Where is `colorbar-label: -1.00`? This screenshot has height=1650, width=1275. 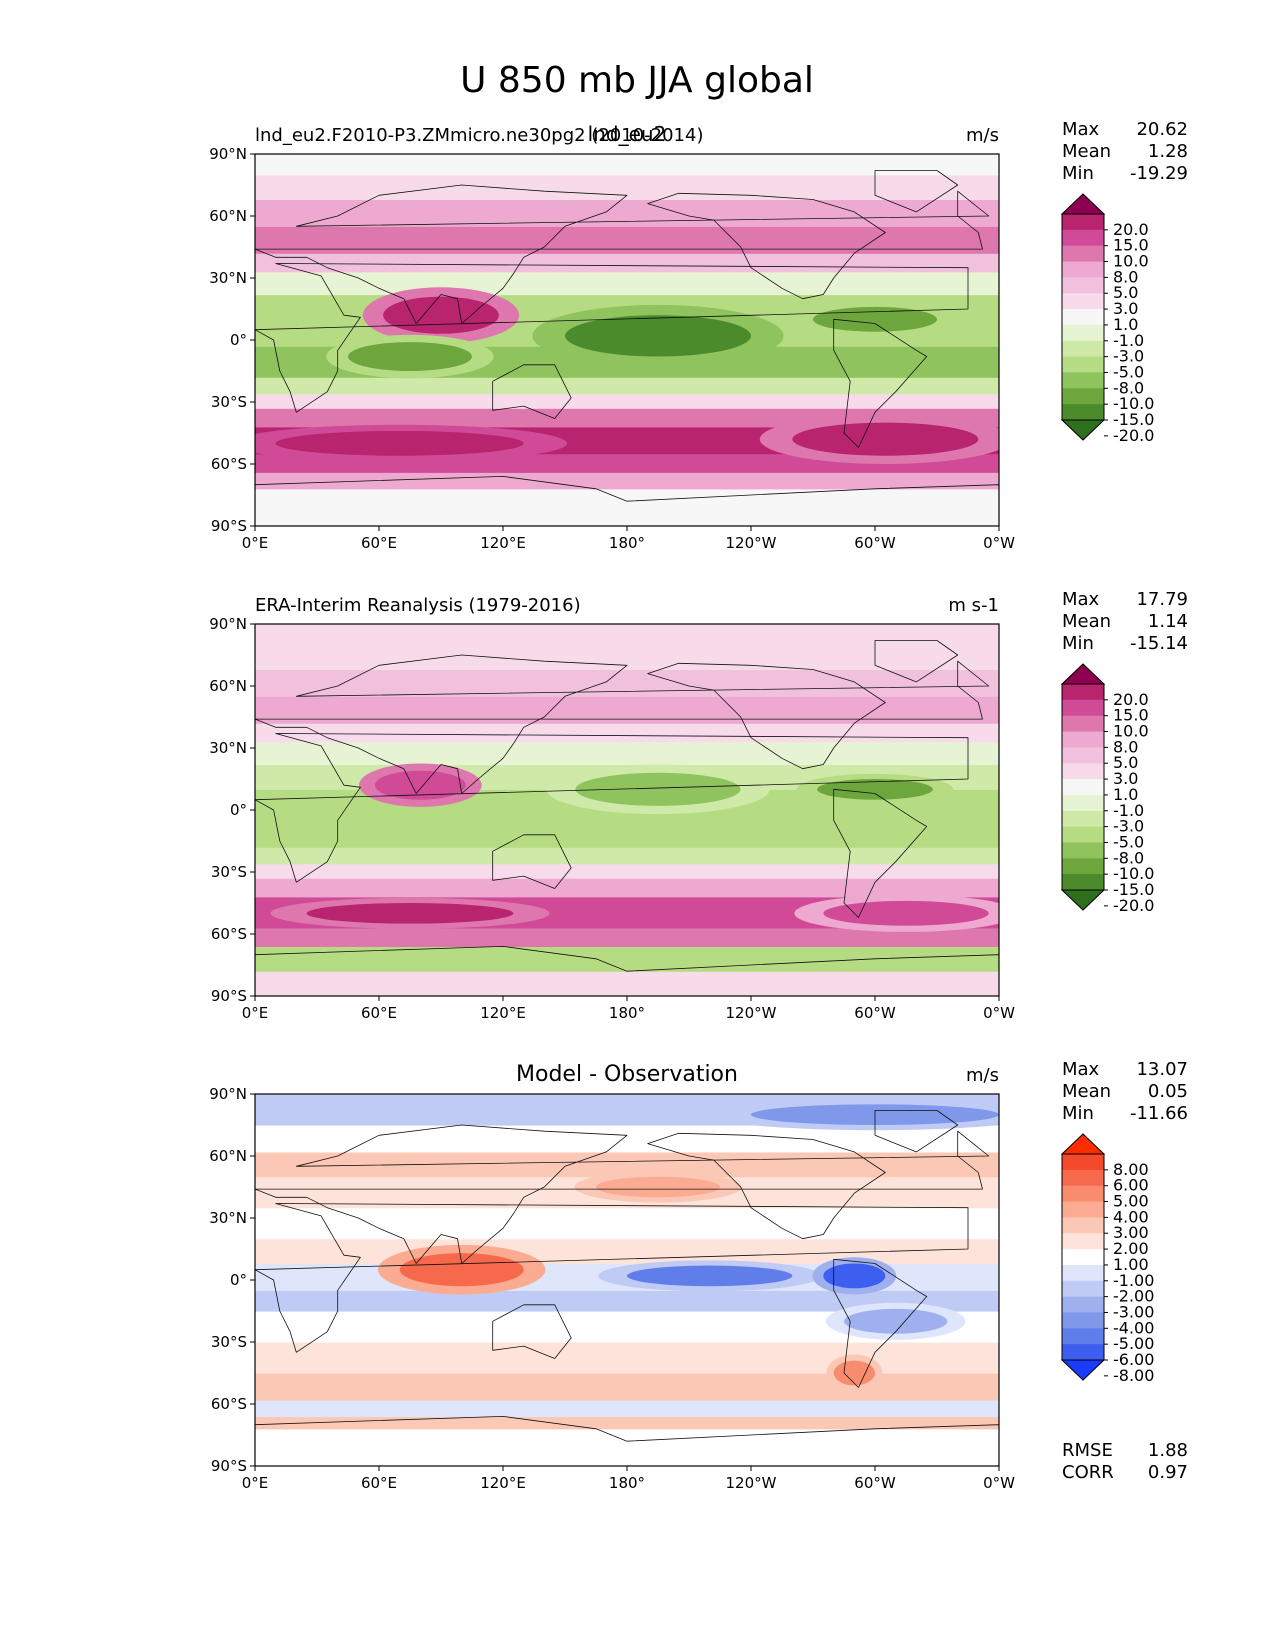
colorbar-label: -1.00 is located at coordinates (1133, 1280).